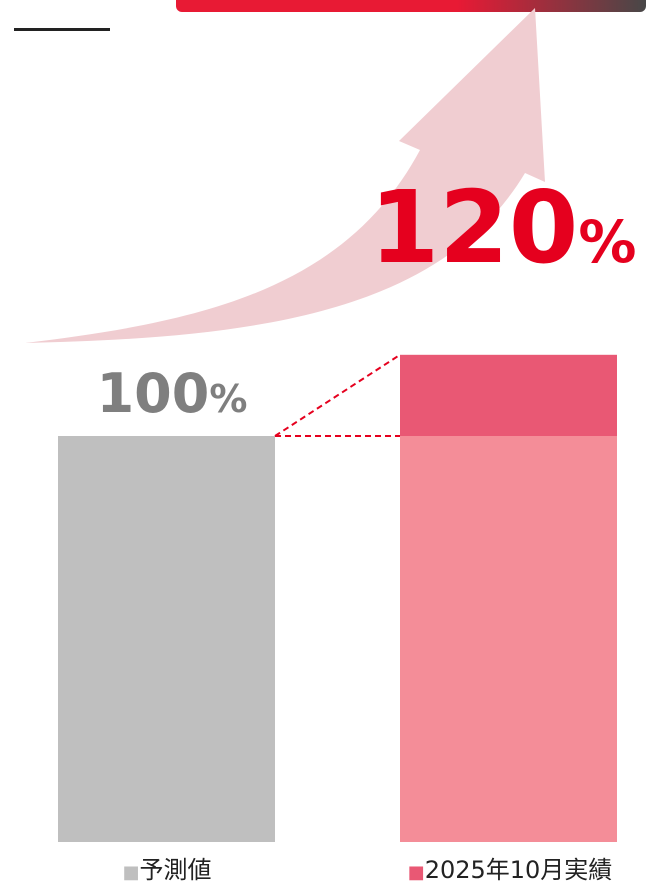 The image size is (653, 889). What do you see at coordinates (62, 29) in the screenshot?
I see `cropped-header-underline` at bounding box center [62, 29].